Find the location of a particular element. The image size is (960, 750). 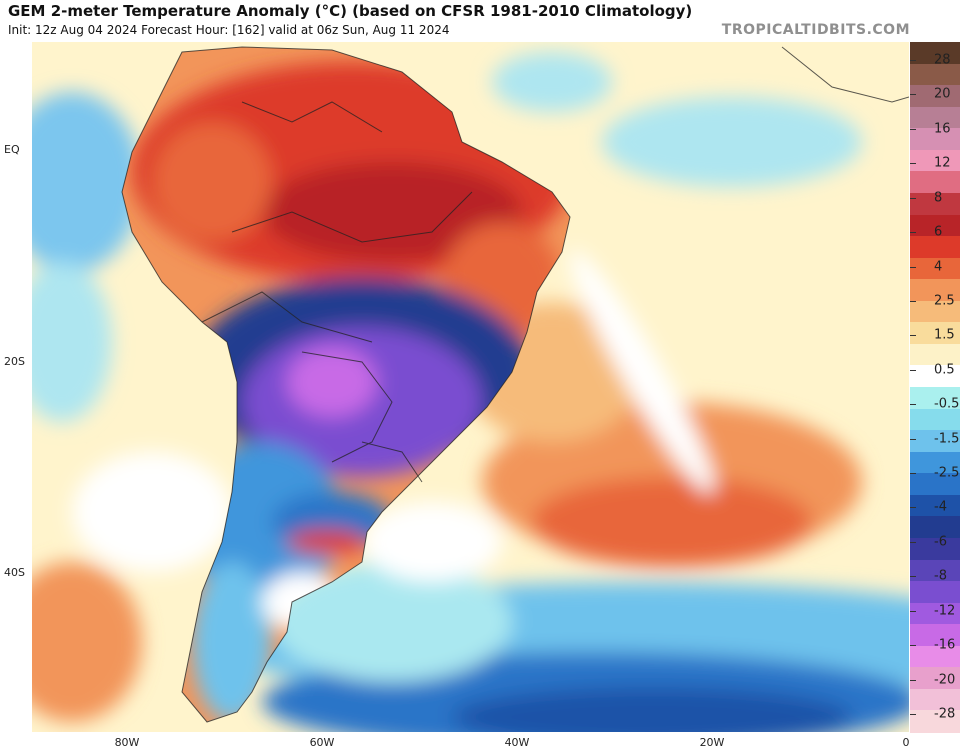

colorbar-label: -4 is located at coordinates (940, 507).